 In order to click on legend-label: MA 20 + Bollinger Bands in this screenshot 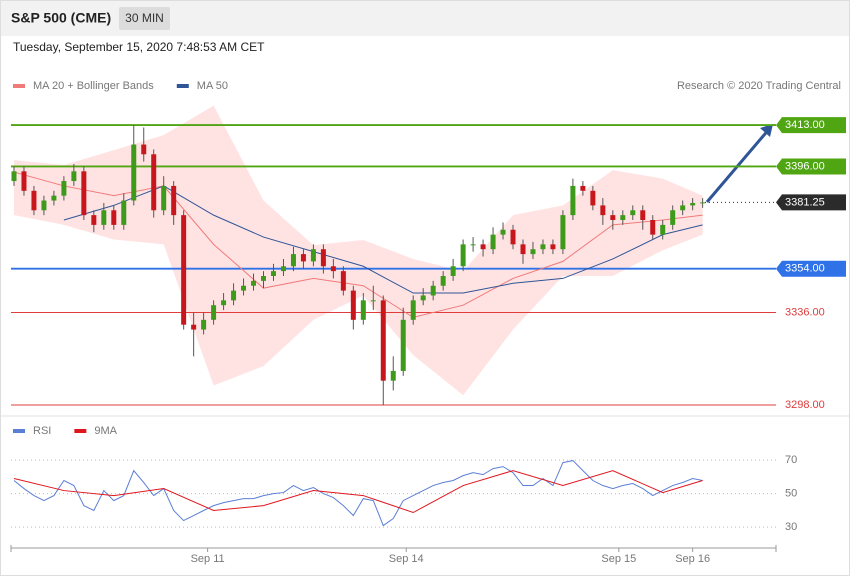, I will do `click(93, 86)`.